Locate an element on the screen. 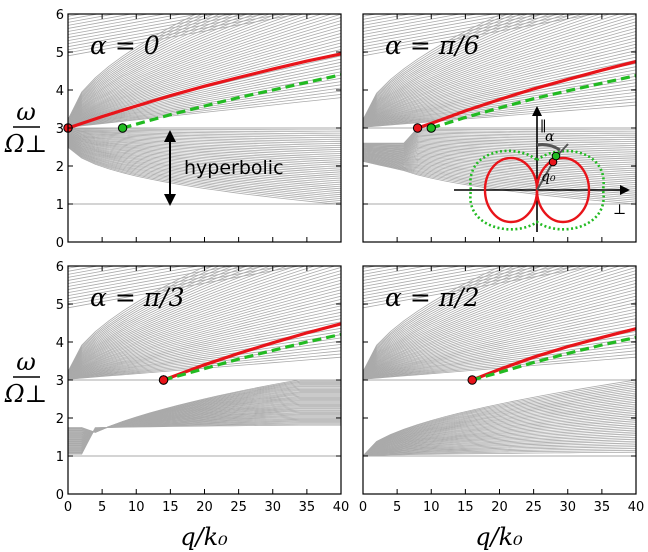 This screenshot has width=648, height=552. panel-title: α = π/2 is located at coordinates (432, 297).